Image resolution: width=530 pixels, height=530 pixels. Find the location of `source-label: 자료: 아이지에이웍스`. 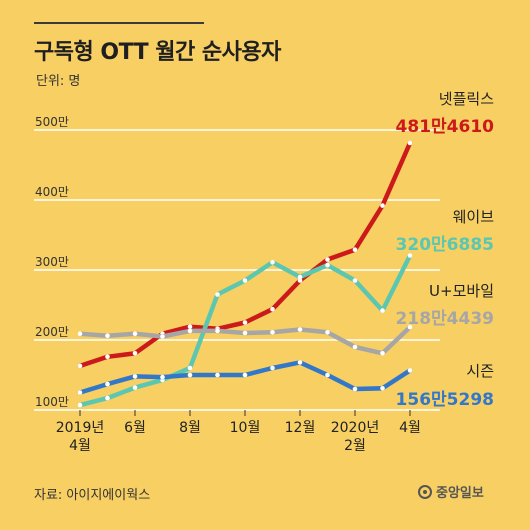

source-label: 자료: 아이지에이웍스 is located at coordinates (92, 493).